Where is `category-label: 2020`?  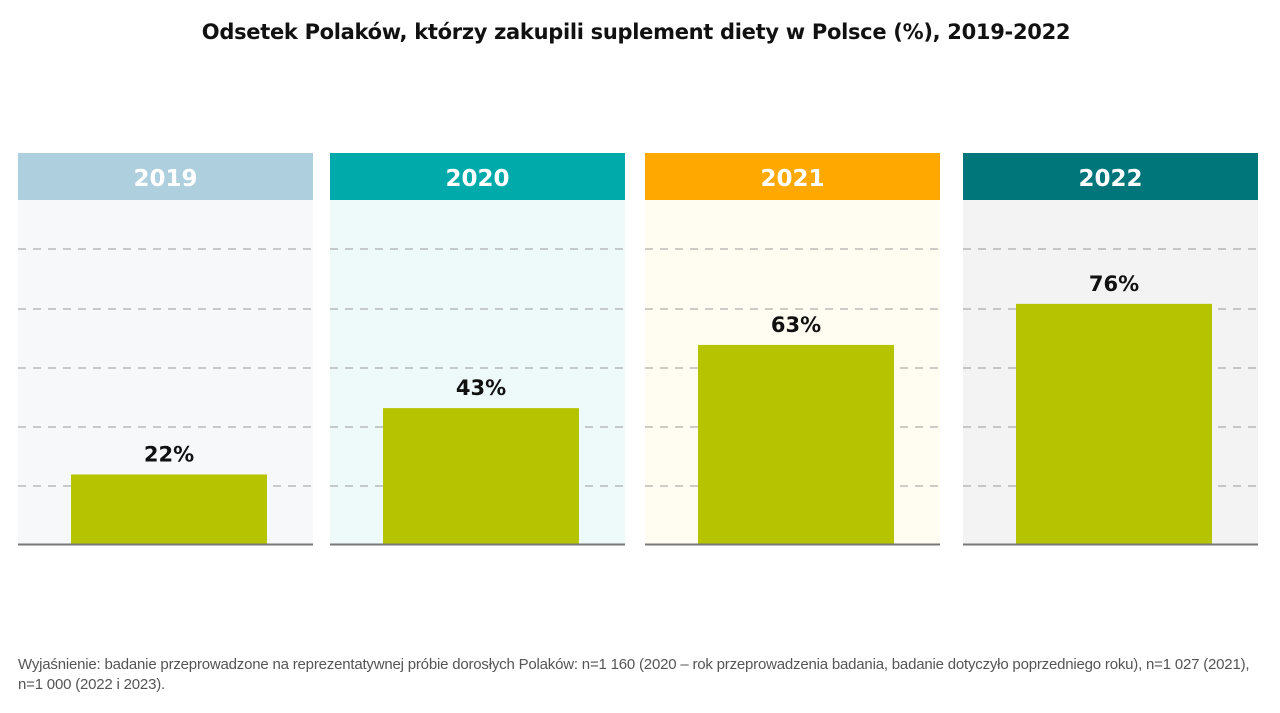 category-label: 2020 is located at coordinates (477, 179).